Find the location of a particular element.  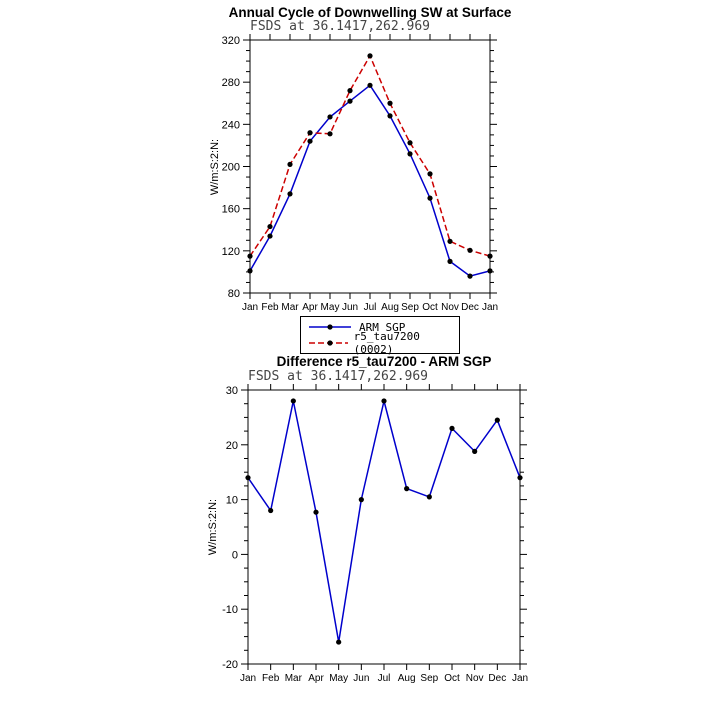

top-chart-subtitle: FSDS at 36.1417,262.969 is located at coordinates (340, 26).